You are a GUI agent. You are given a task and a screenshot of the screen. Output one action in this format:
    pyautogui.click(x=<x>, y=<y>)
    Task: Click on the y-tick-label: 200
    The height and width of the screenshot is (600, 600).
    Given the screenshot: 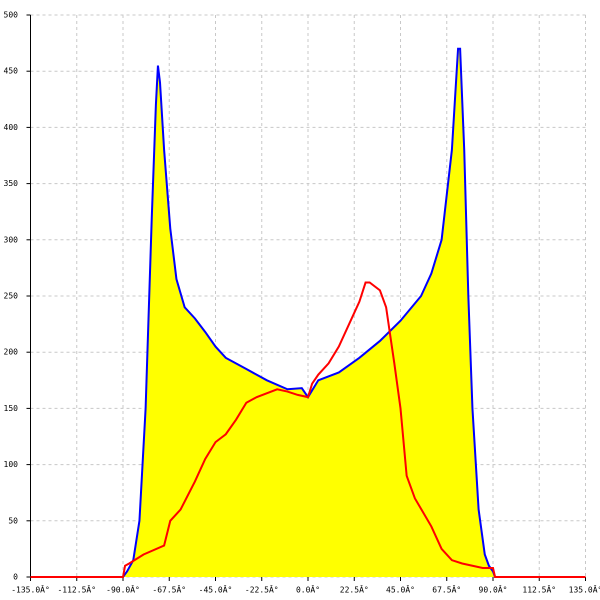 What is the action you would take?
    pyautogui.click(x=11, y=352)
    